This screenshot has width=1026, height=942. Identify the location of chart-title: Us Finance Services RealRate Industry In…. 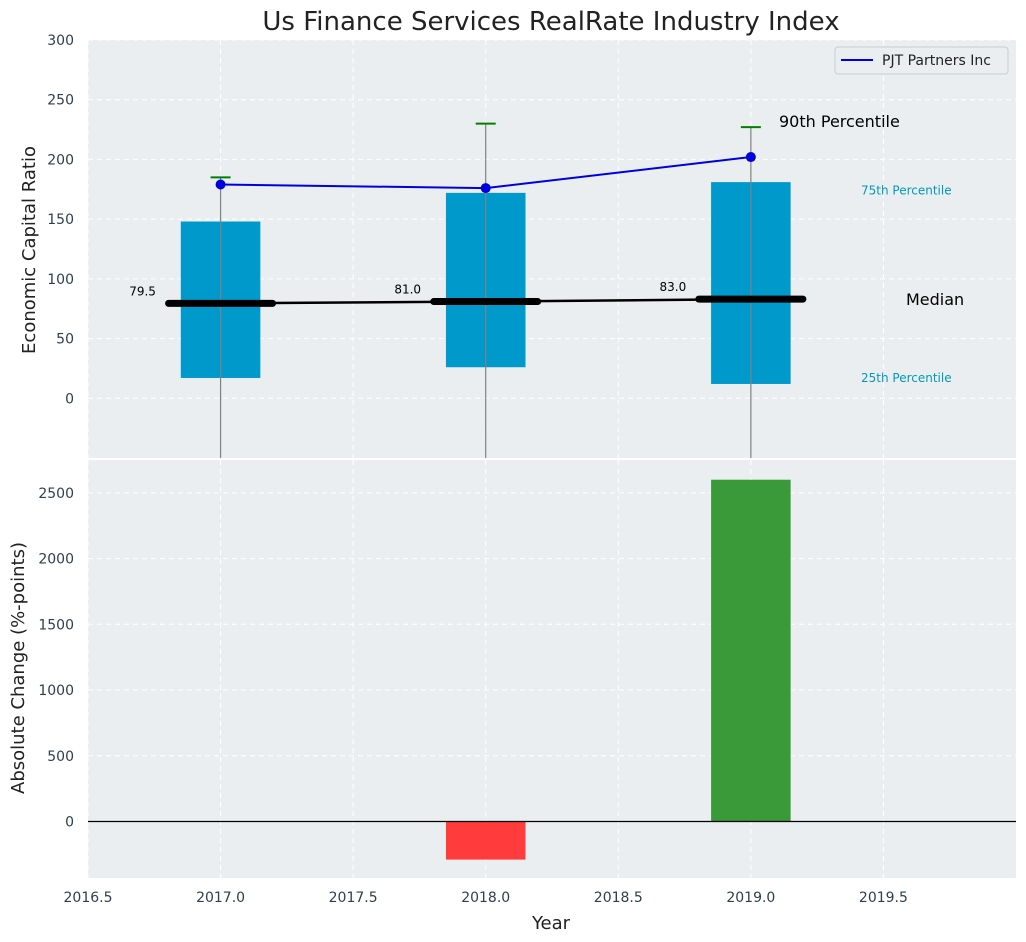
(550, 22).